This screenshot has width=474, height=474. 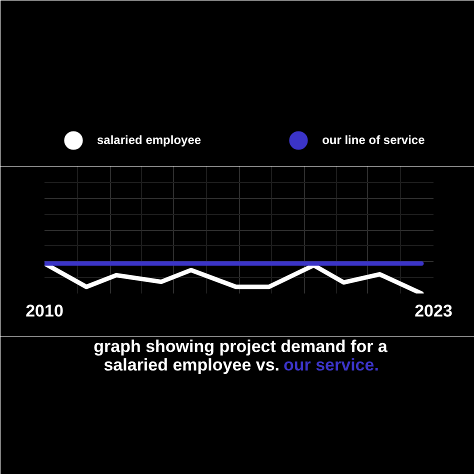 I want to click on legend-label: our line of service, so click(x=373, y=140).